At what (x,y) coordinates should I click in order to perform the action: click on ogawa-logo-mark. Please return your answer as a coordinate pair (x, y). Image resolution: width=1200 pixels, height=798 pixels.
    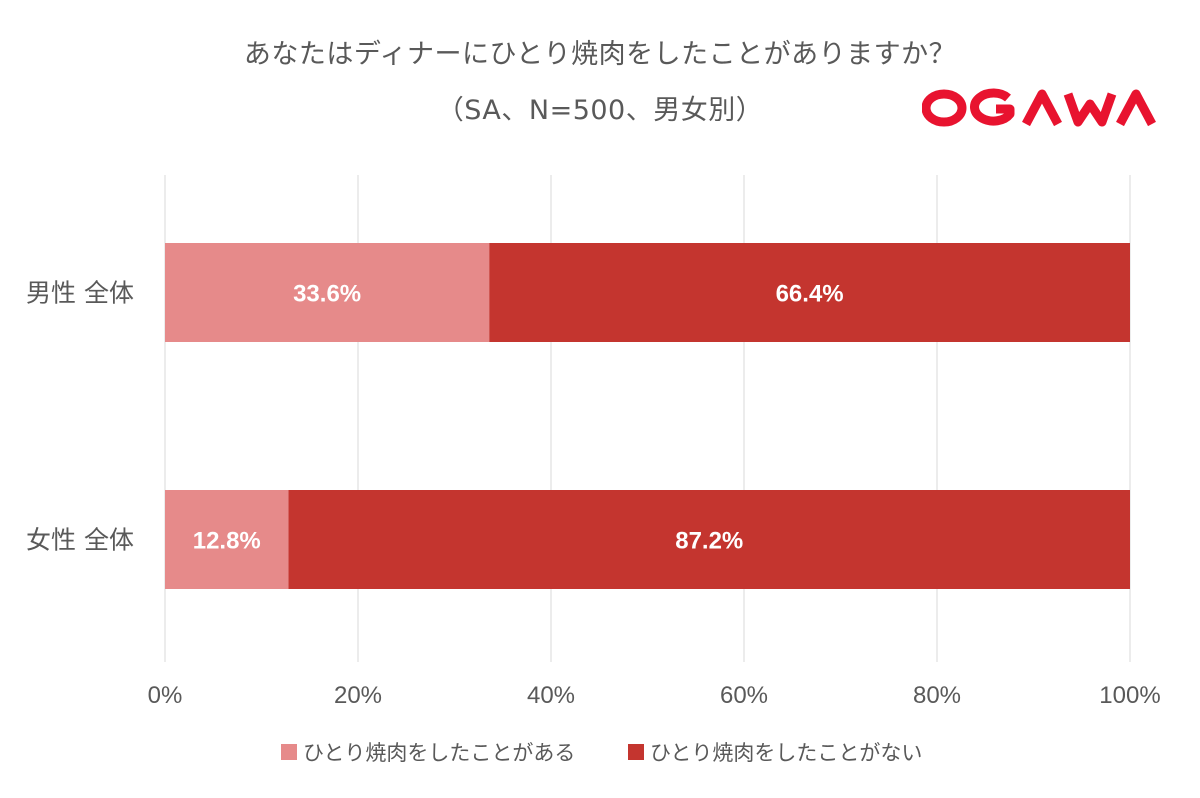
    Looking at the image, I should click on (1038, 107).